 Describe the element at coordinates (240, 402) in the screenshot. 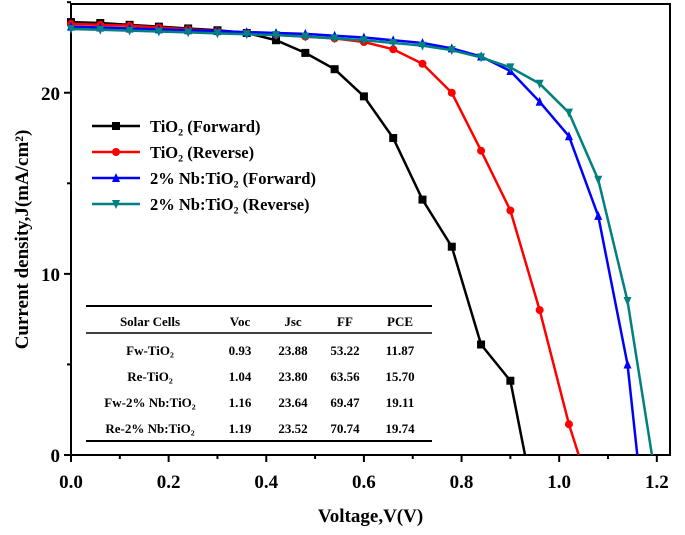

I see `table-cell: 1.16` at that location.